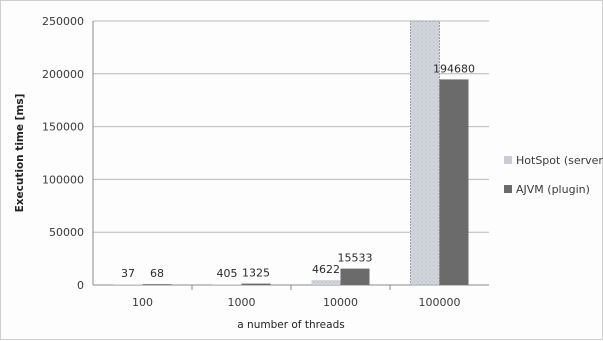 Image resolution: width=603 pixels, height=341 pixels. What do you see at coordinates (242, 302) in the screenshot?
I see `x-tick-label: 1000` at bounding box center [242, 302].